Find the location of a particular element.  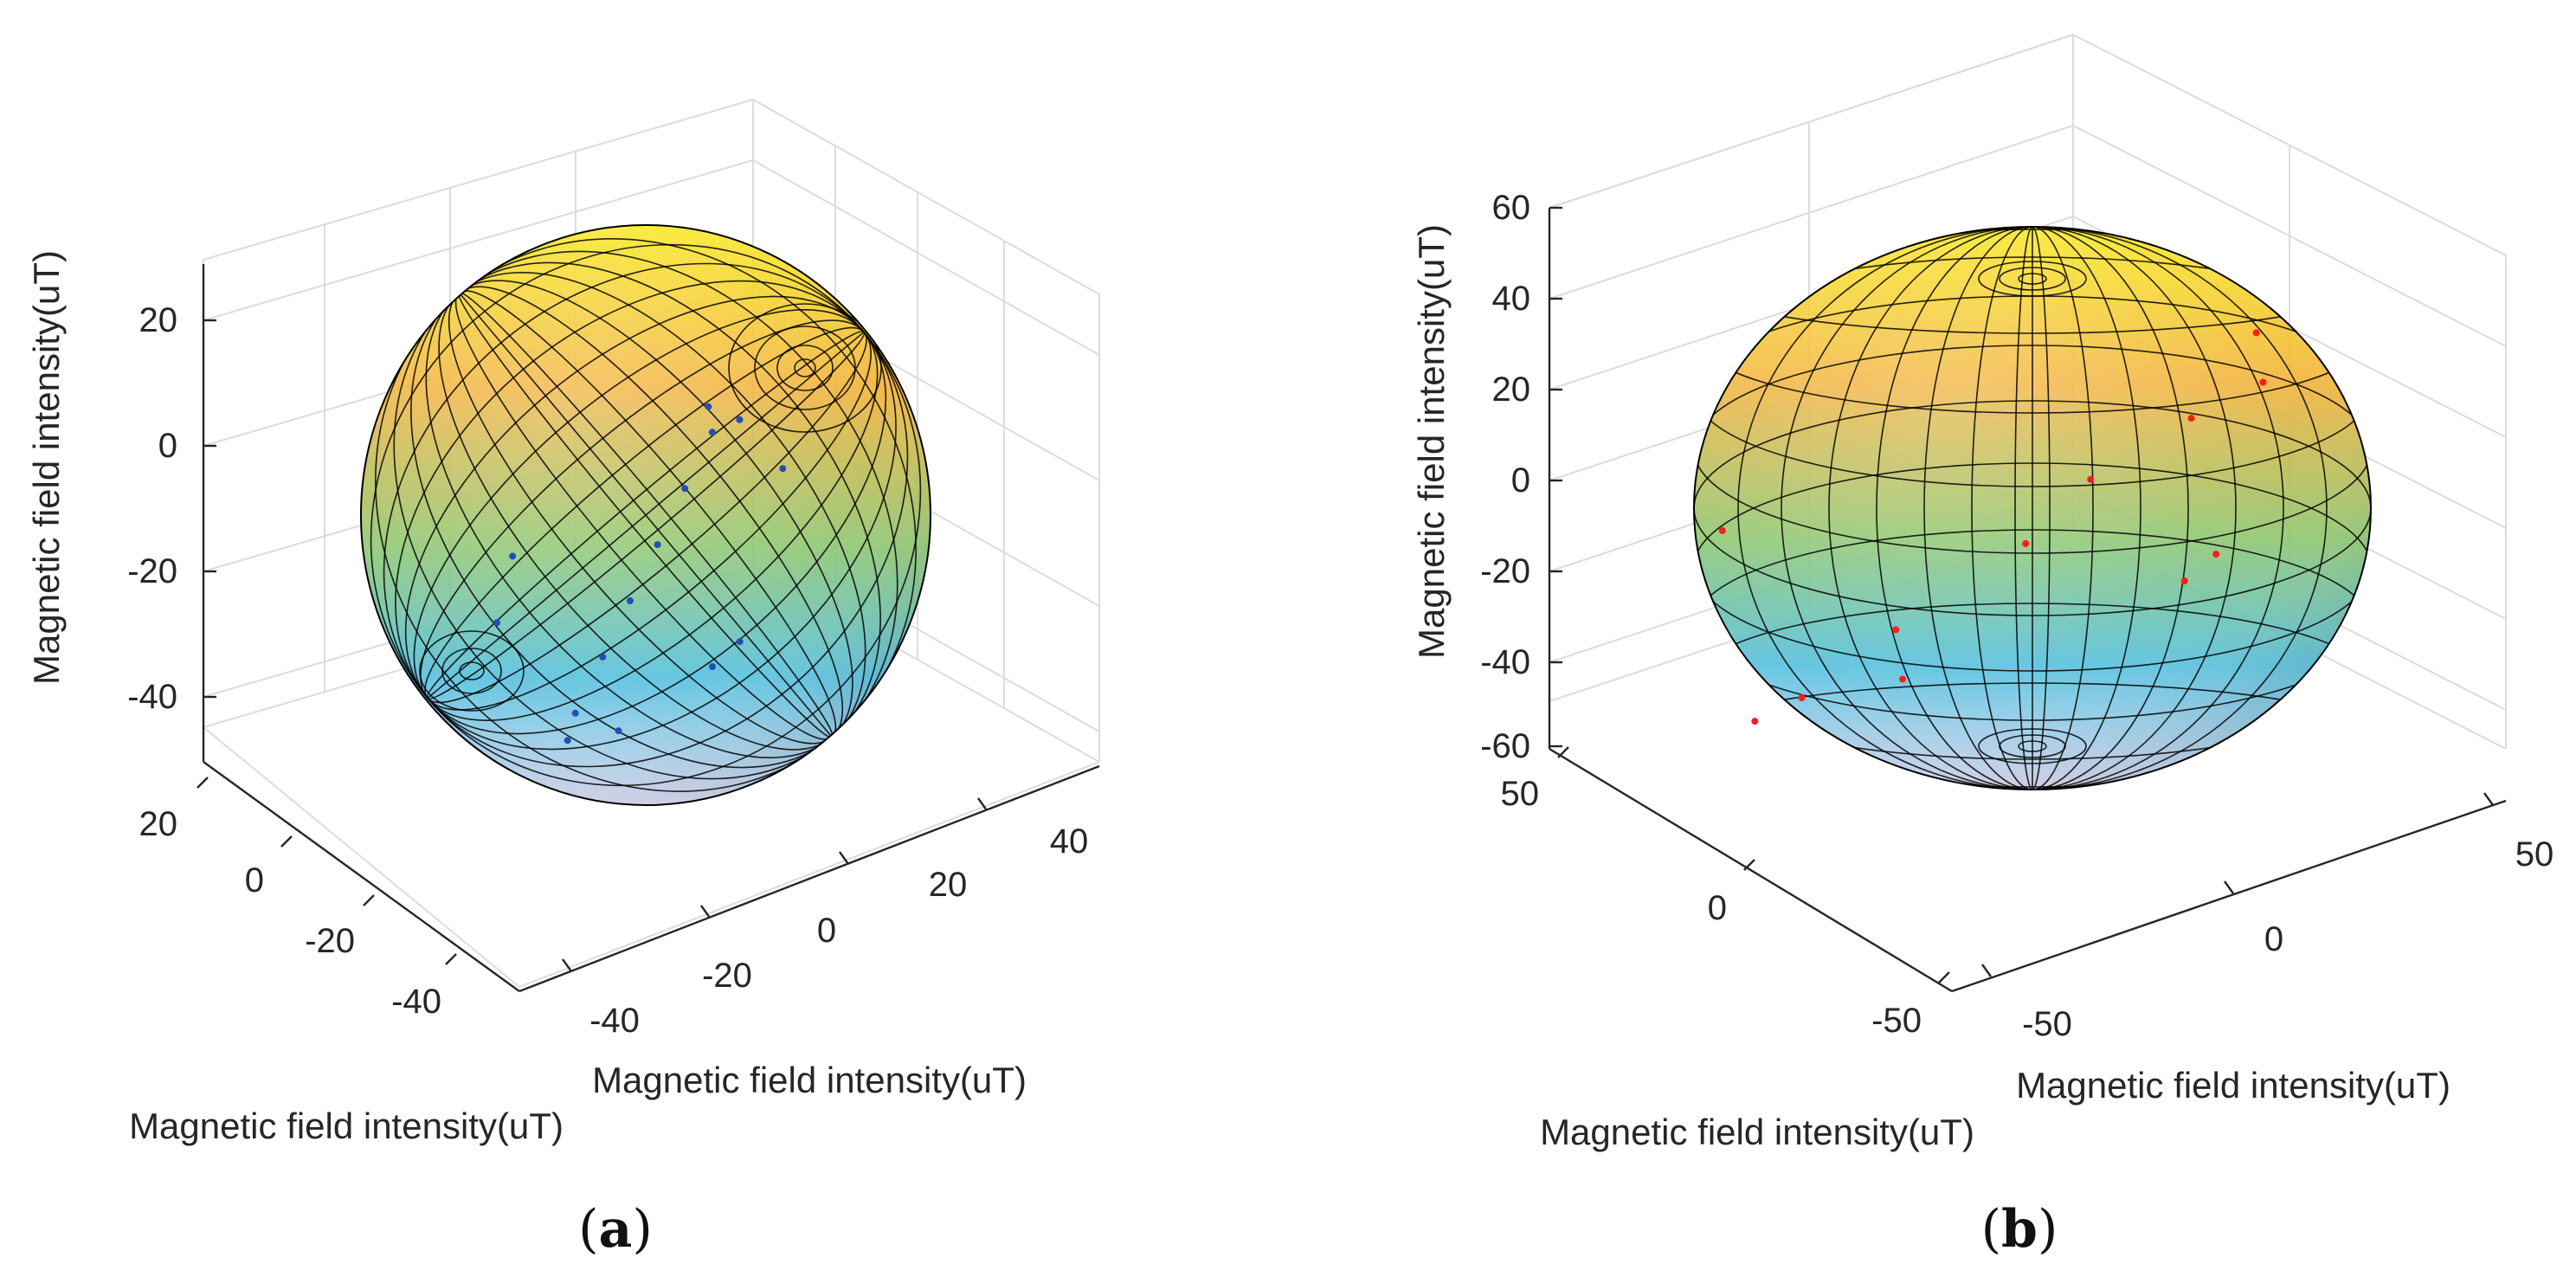

chart-b-z-tick: 40 is located at coordinates (1511, 299).